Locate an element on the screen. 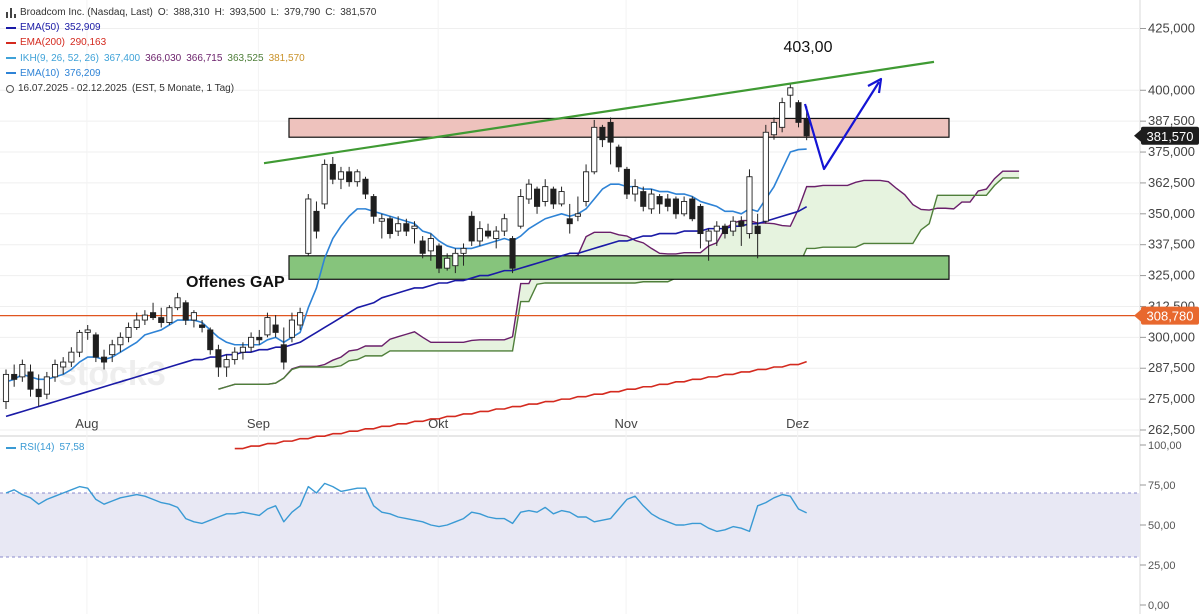  y-tick-label: 337,500 is located at coordinates (1171, 244).